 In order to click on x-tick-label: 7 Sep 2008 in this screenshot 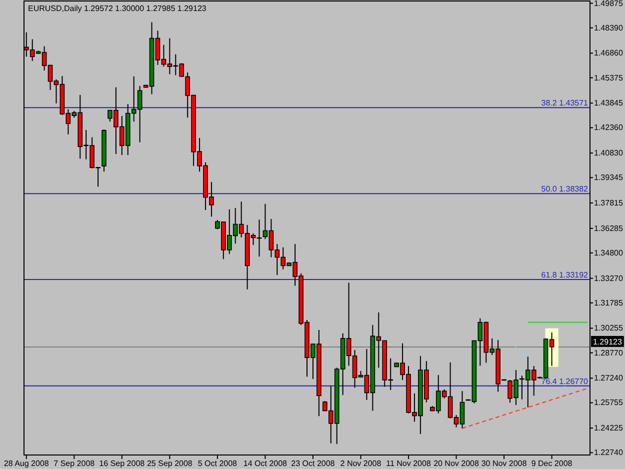, I will do `click(75, 463)`.